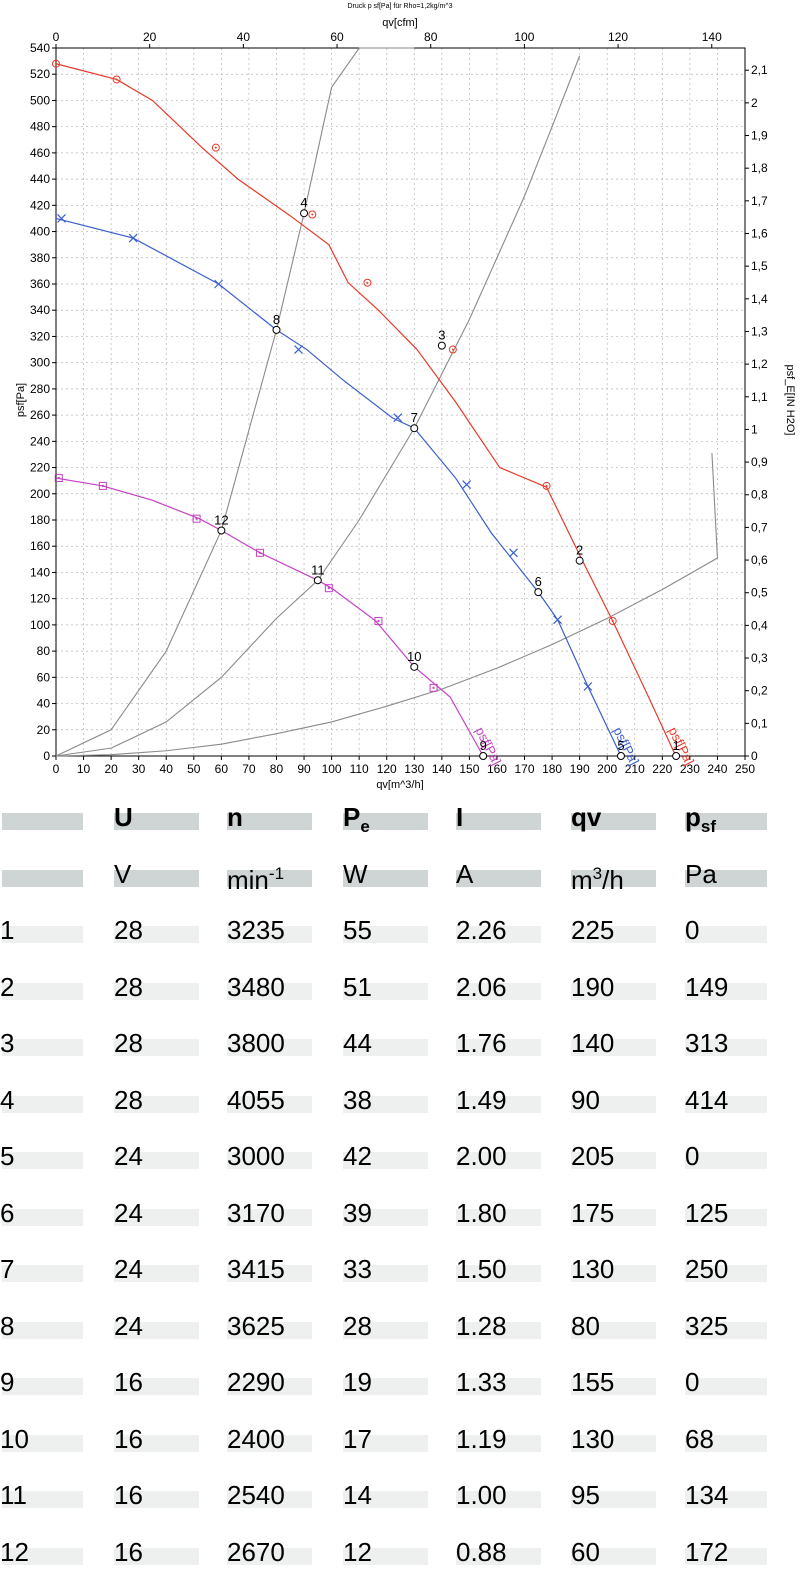 The image size is (800, 1581). I want to click on table-cell: 0, so click(692, 1156).